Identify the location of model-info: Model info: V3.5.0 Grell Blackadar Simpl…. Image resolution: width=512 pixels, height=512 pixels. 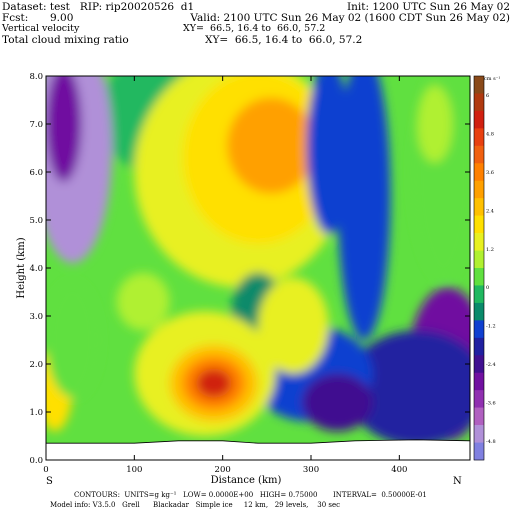
(195, 505).